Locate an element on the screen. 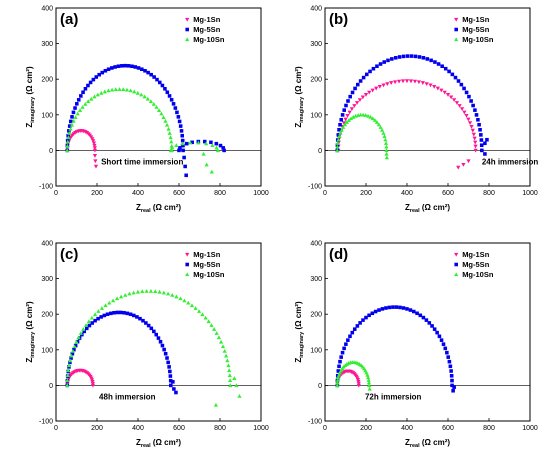 The width and height of the screenshot is (550, 456). x-tick-label: 600 is located at coordinates (448, 428).